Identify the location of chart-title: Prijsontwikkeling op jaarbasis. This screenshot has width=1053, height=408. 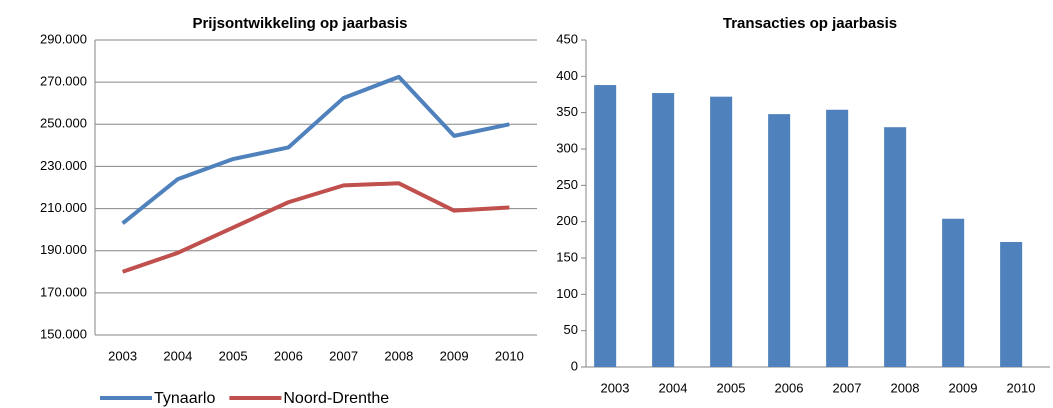
(299, 23).